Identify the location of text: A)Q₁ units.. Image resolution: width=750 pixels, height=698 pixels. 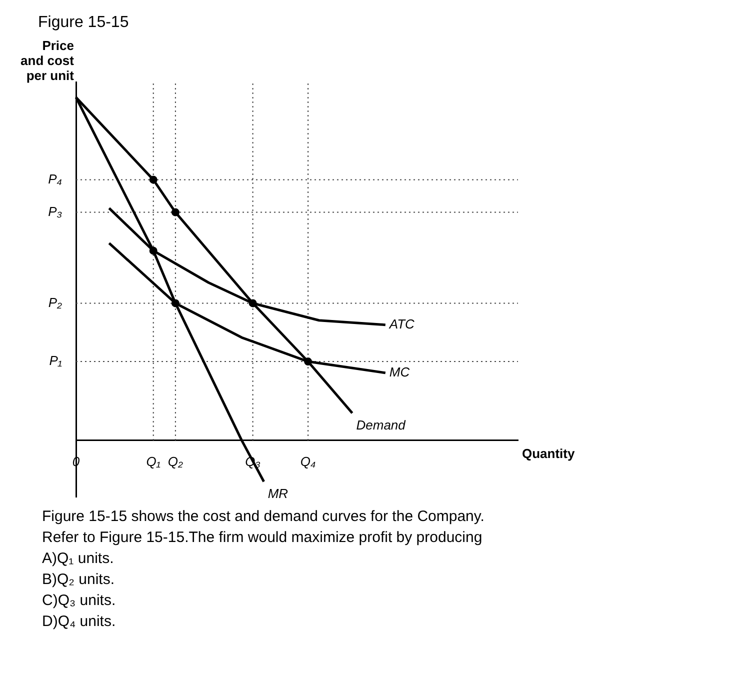
(78, 559).